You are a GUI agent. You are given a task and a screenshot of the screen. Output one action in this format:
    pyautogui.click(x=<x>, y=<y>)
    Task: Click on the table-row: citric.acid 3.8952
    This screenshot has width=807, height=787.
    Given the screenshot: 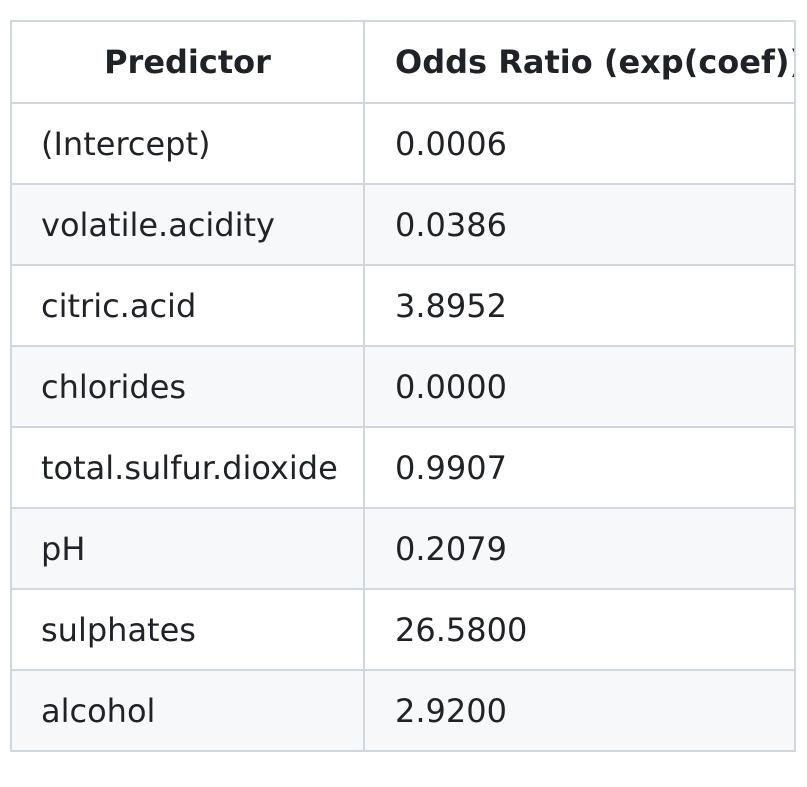 What is the action you would take?
    pyautogui.click(x=403, y=305)
    